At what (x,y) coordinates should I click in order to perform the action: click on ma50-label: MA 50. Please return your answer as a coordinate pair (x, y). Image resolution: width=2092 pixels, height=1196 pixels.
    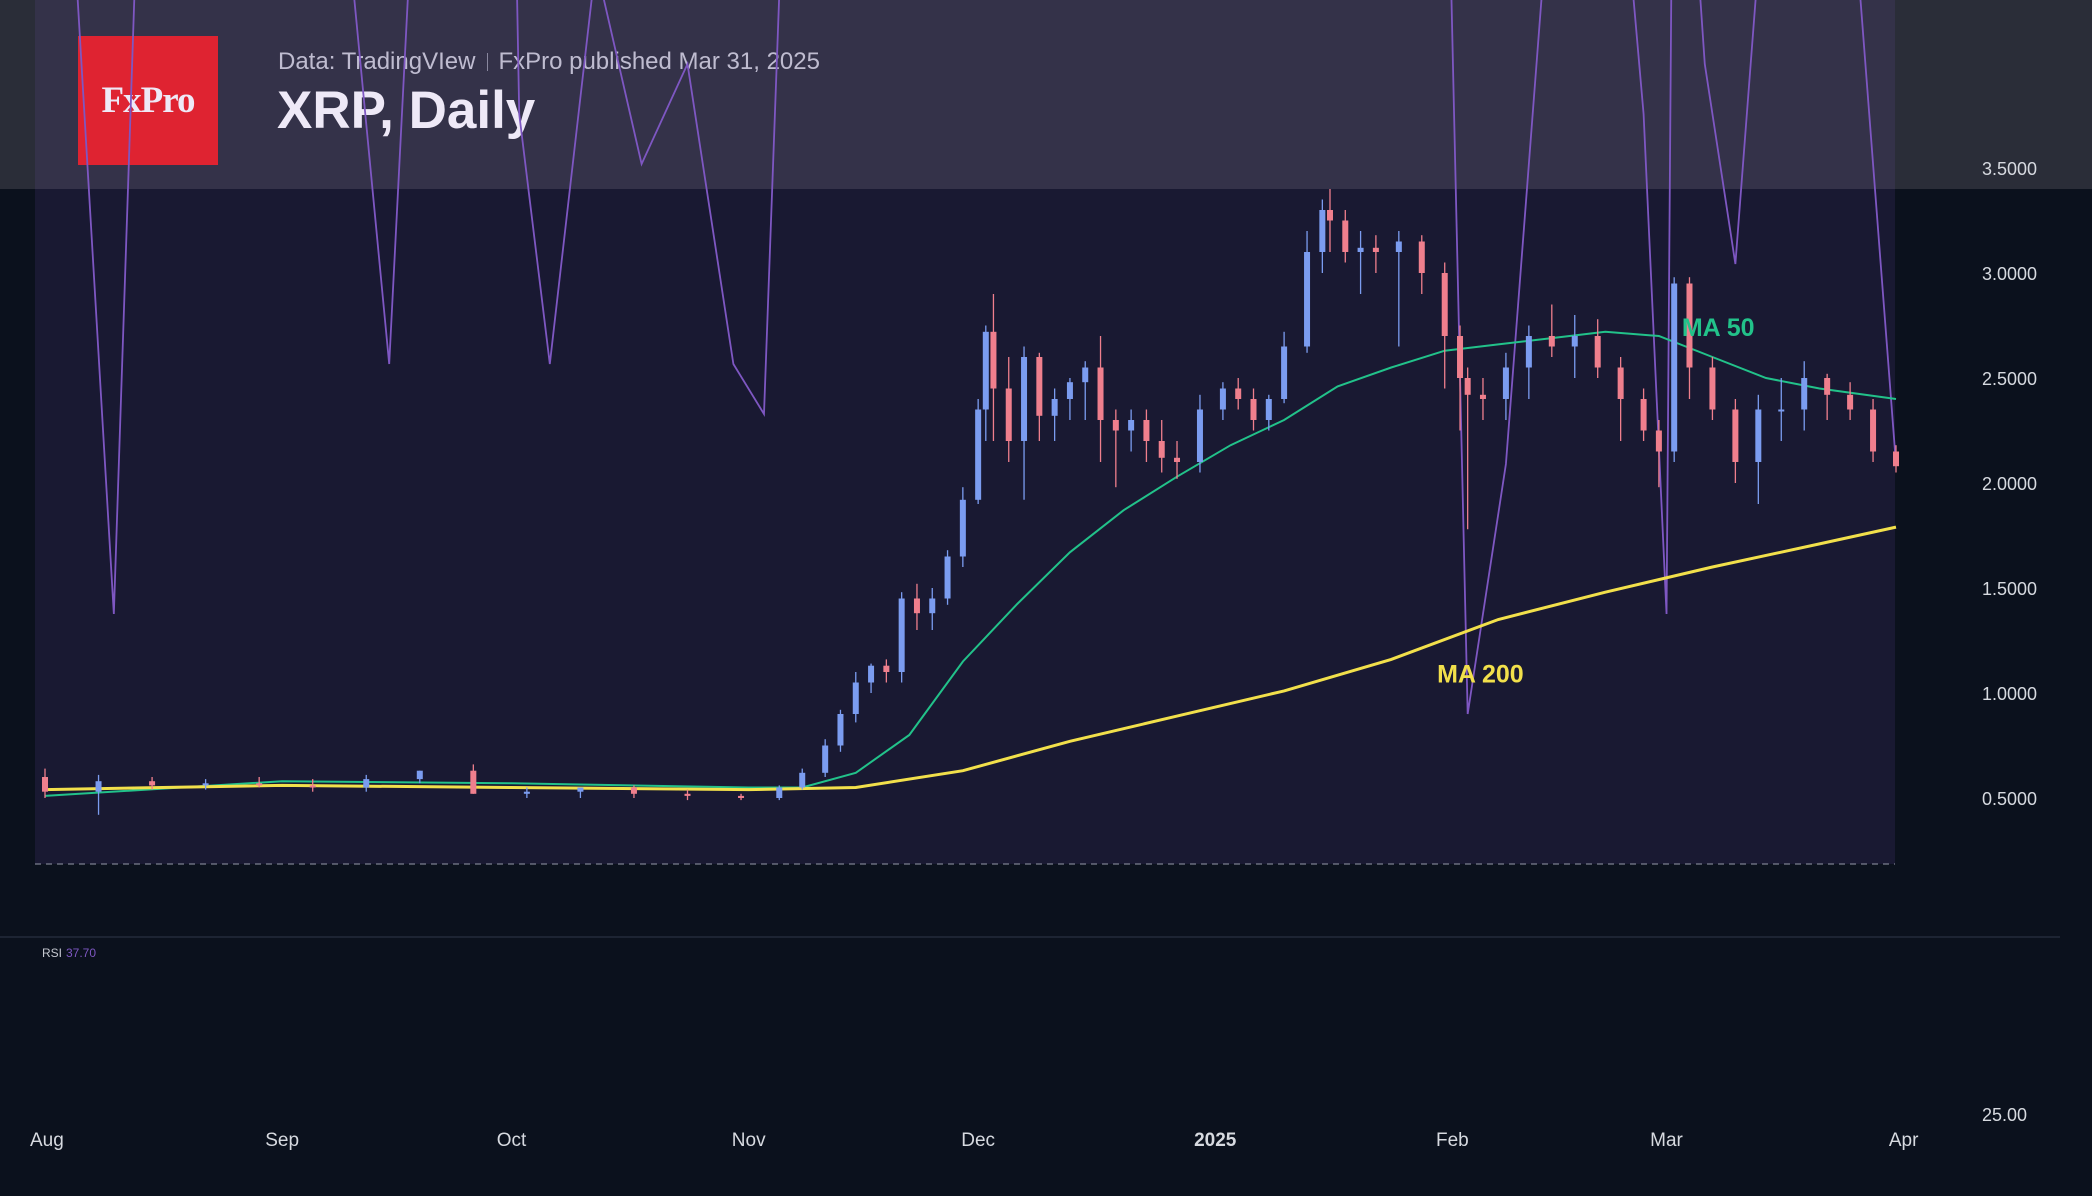
    Looking at the image, I should click on (1718, 328).